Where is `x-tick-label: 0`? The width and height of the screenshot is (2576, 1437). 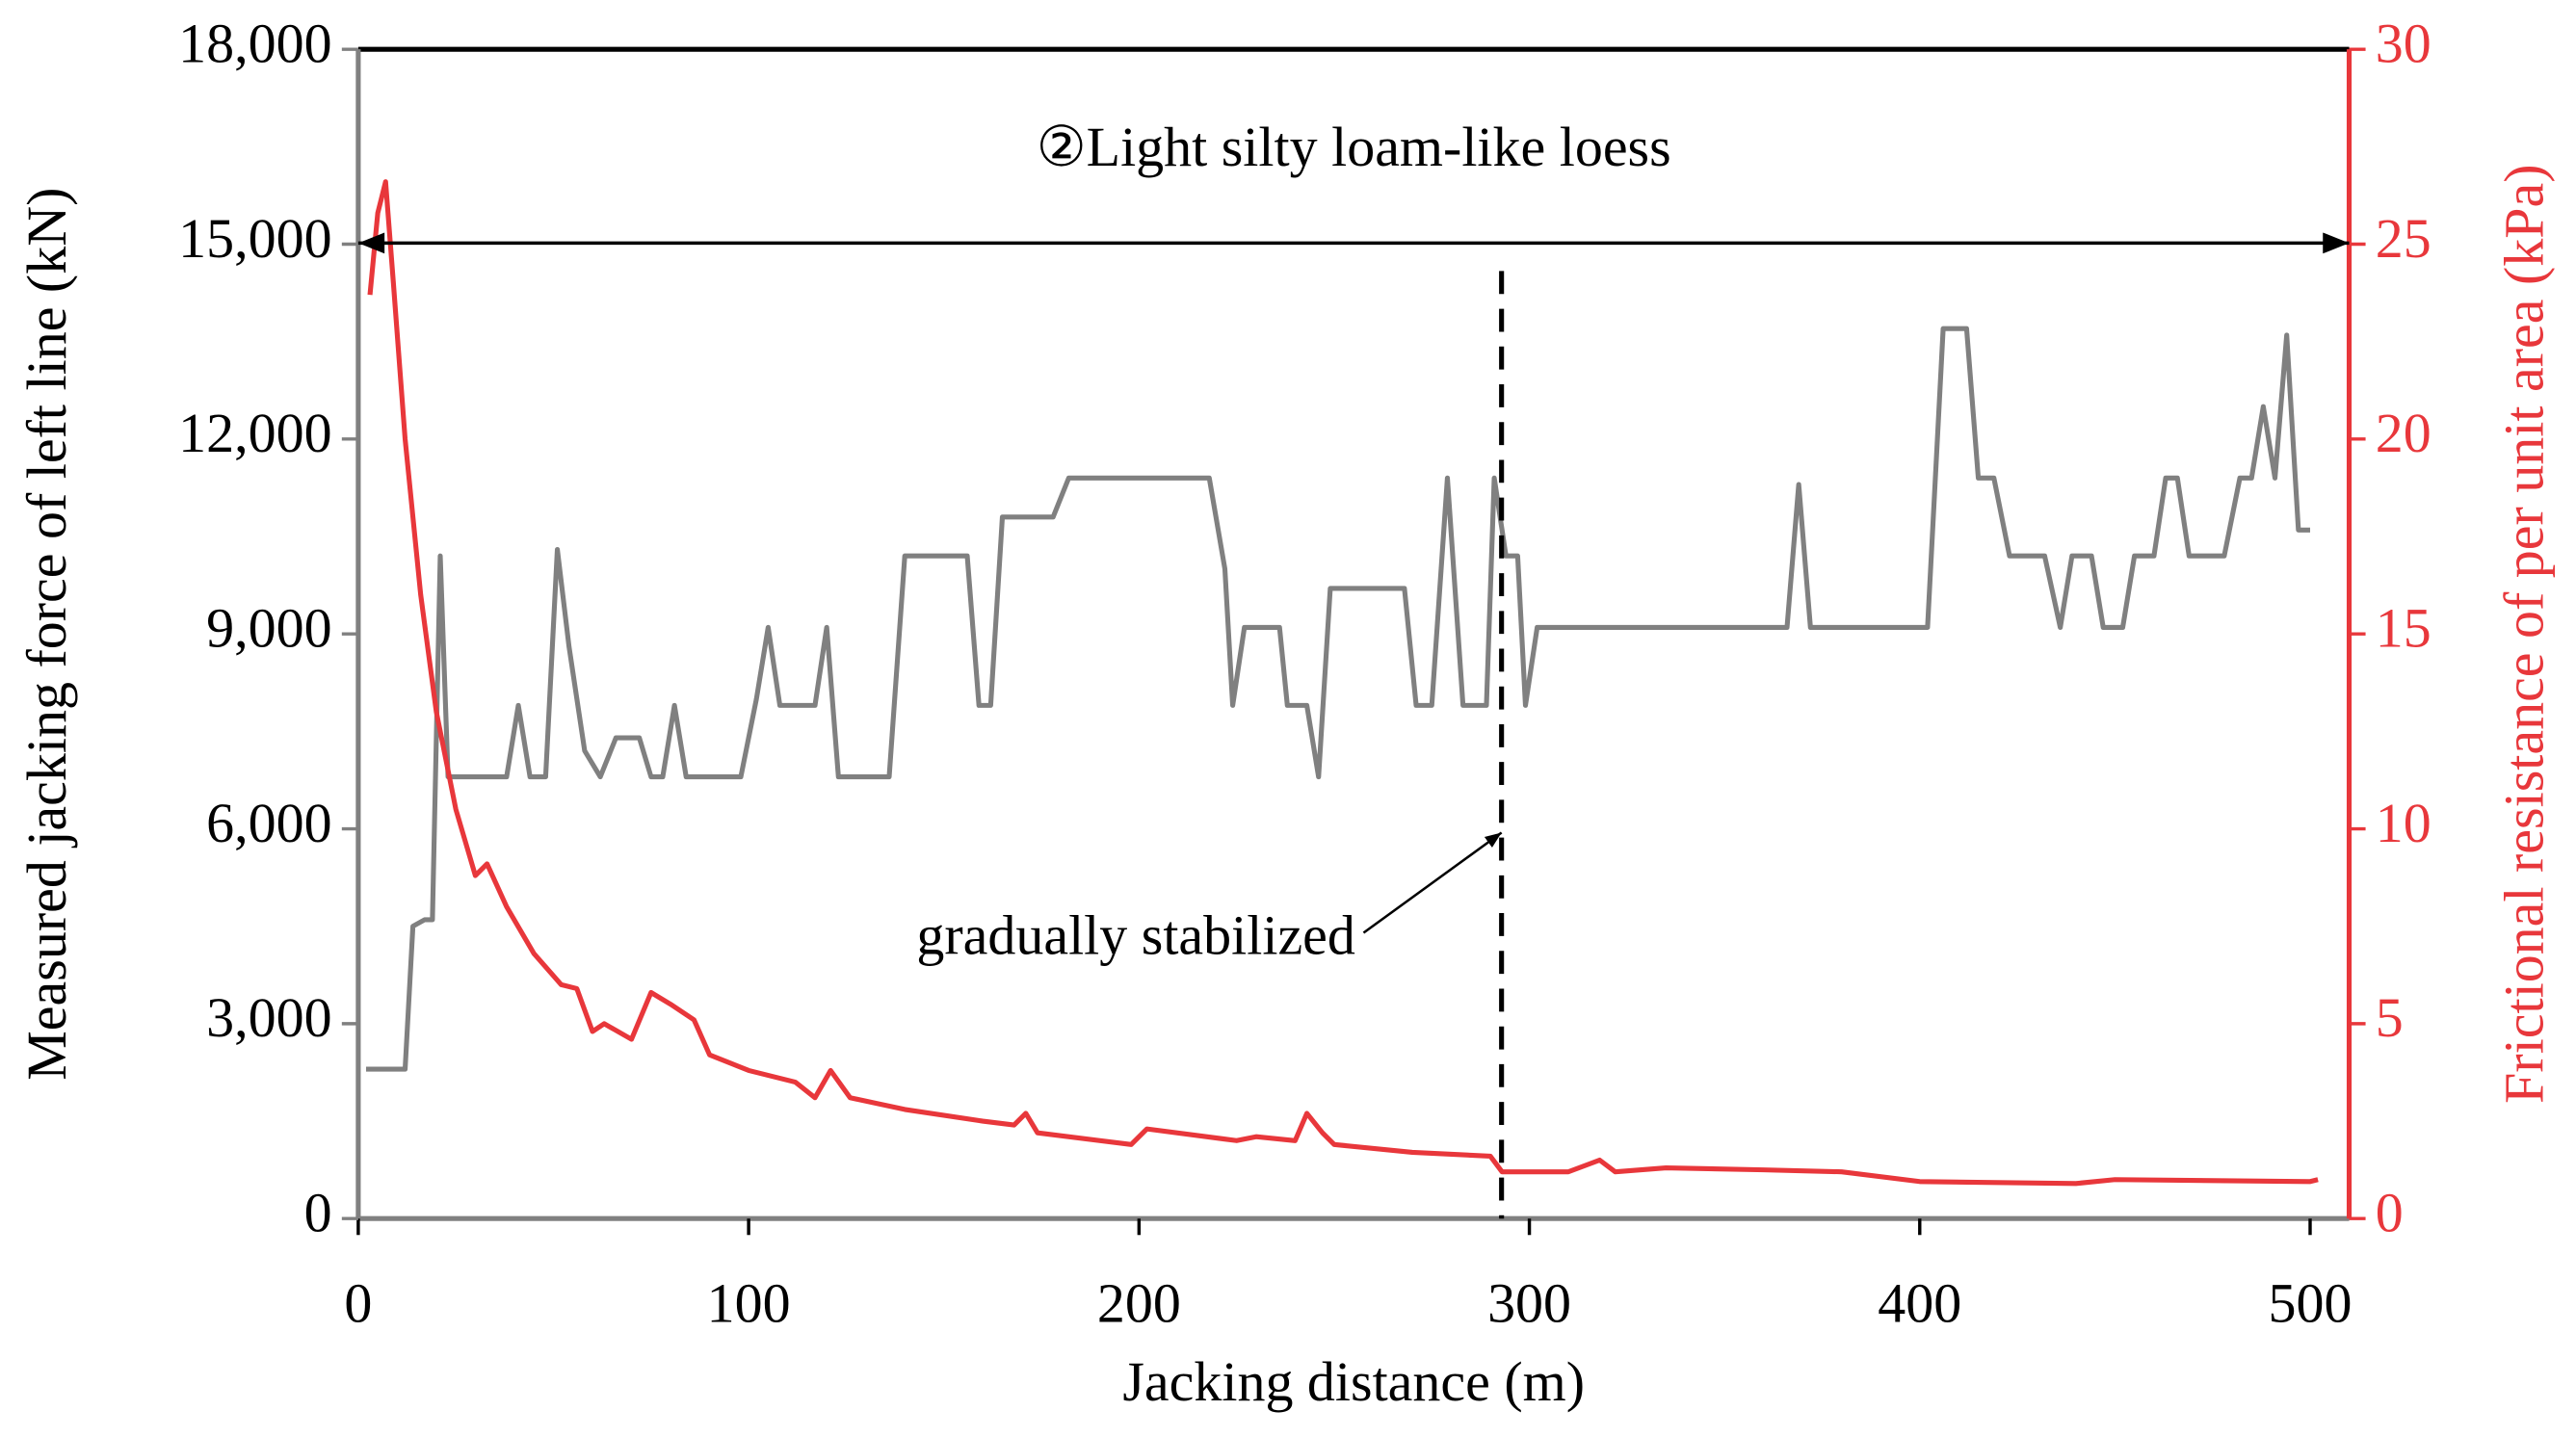 x-tick-label: 0 is located at coordinates (358, 1302).